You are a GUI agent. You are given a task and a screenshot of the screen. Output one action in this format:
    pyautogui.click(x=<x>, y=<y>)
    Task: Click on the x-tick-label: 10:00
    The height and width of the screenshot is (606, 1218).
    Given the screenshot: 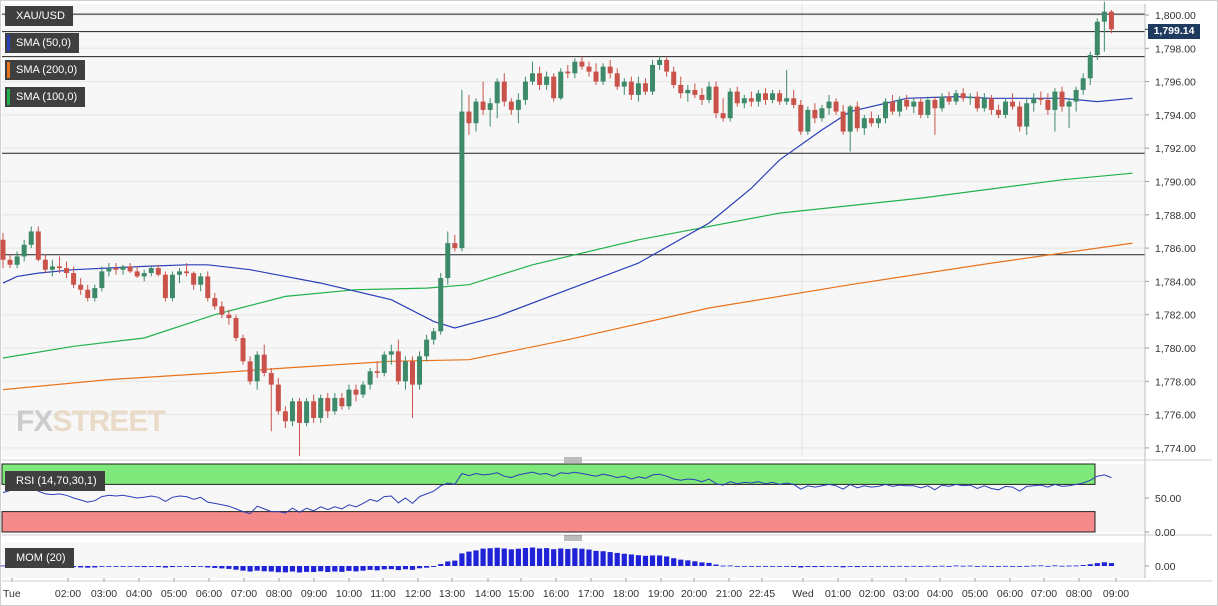 What is the action you would take?
    pyautogui.click(x=349, y=594)
    